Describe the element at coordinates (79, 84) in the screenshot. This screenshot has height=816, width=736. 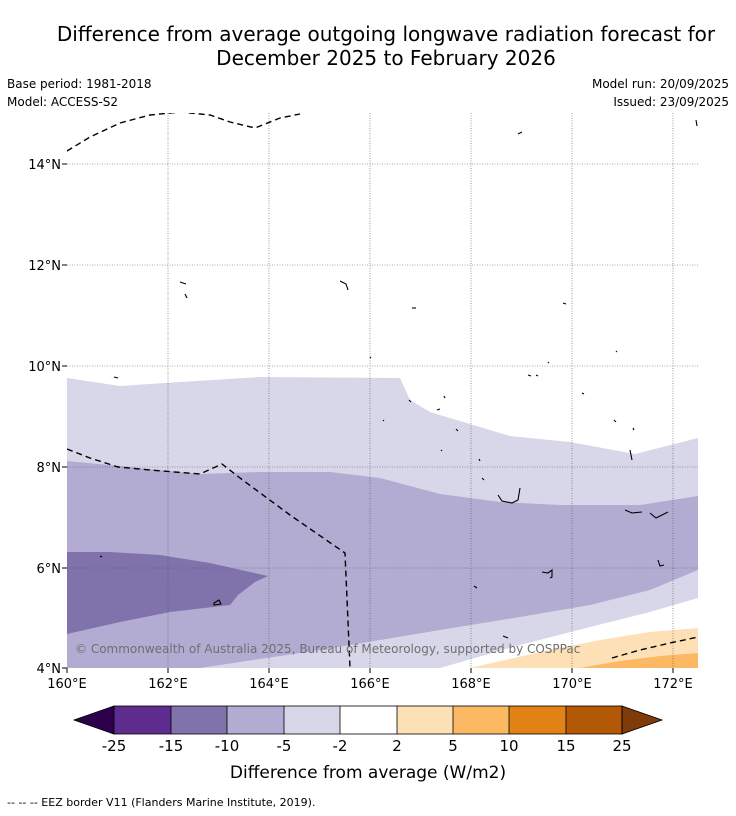
I see `base-period: Base period: 1981-2018` at that location.